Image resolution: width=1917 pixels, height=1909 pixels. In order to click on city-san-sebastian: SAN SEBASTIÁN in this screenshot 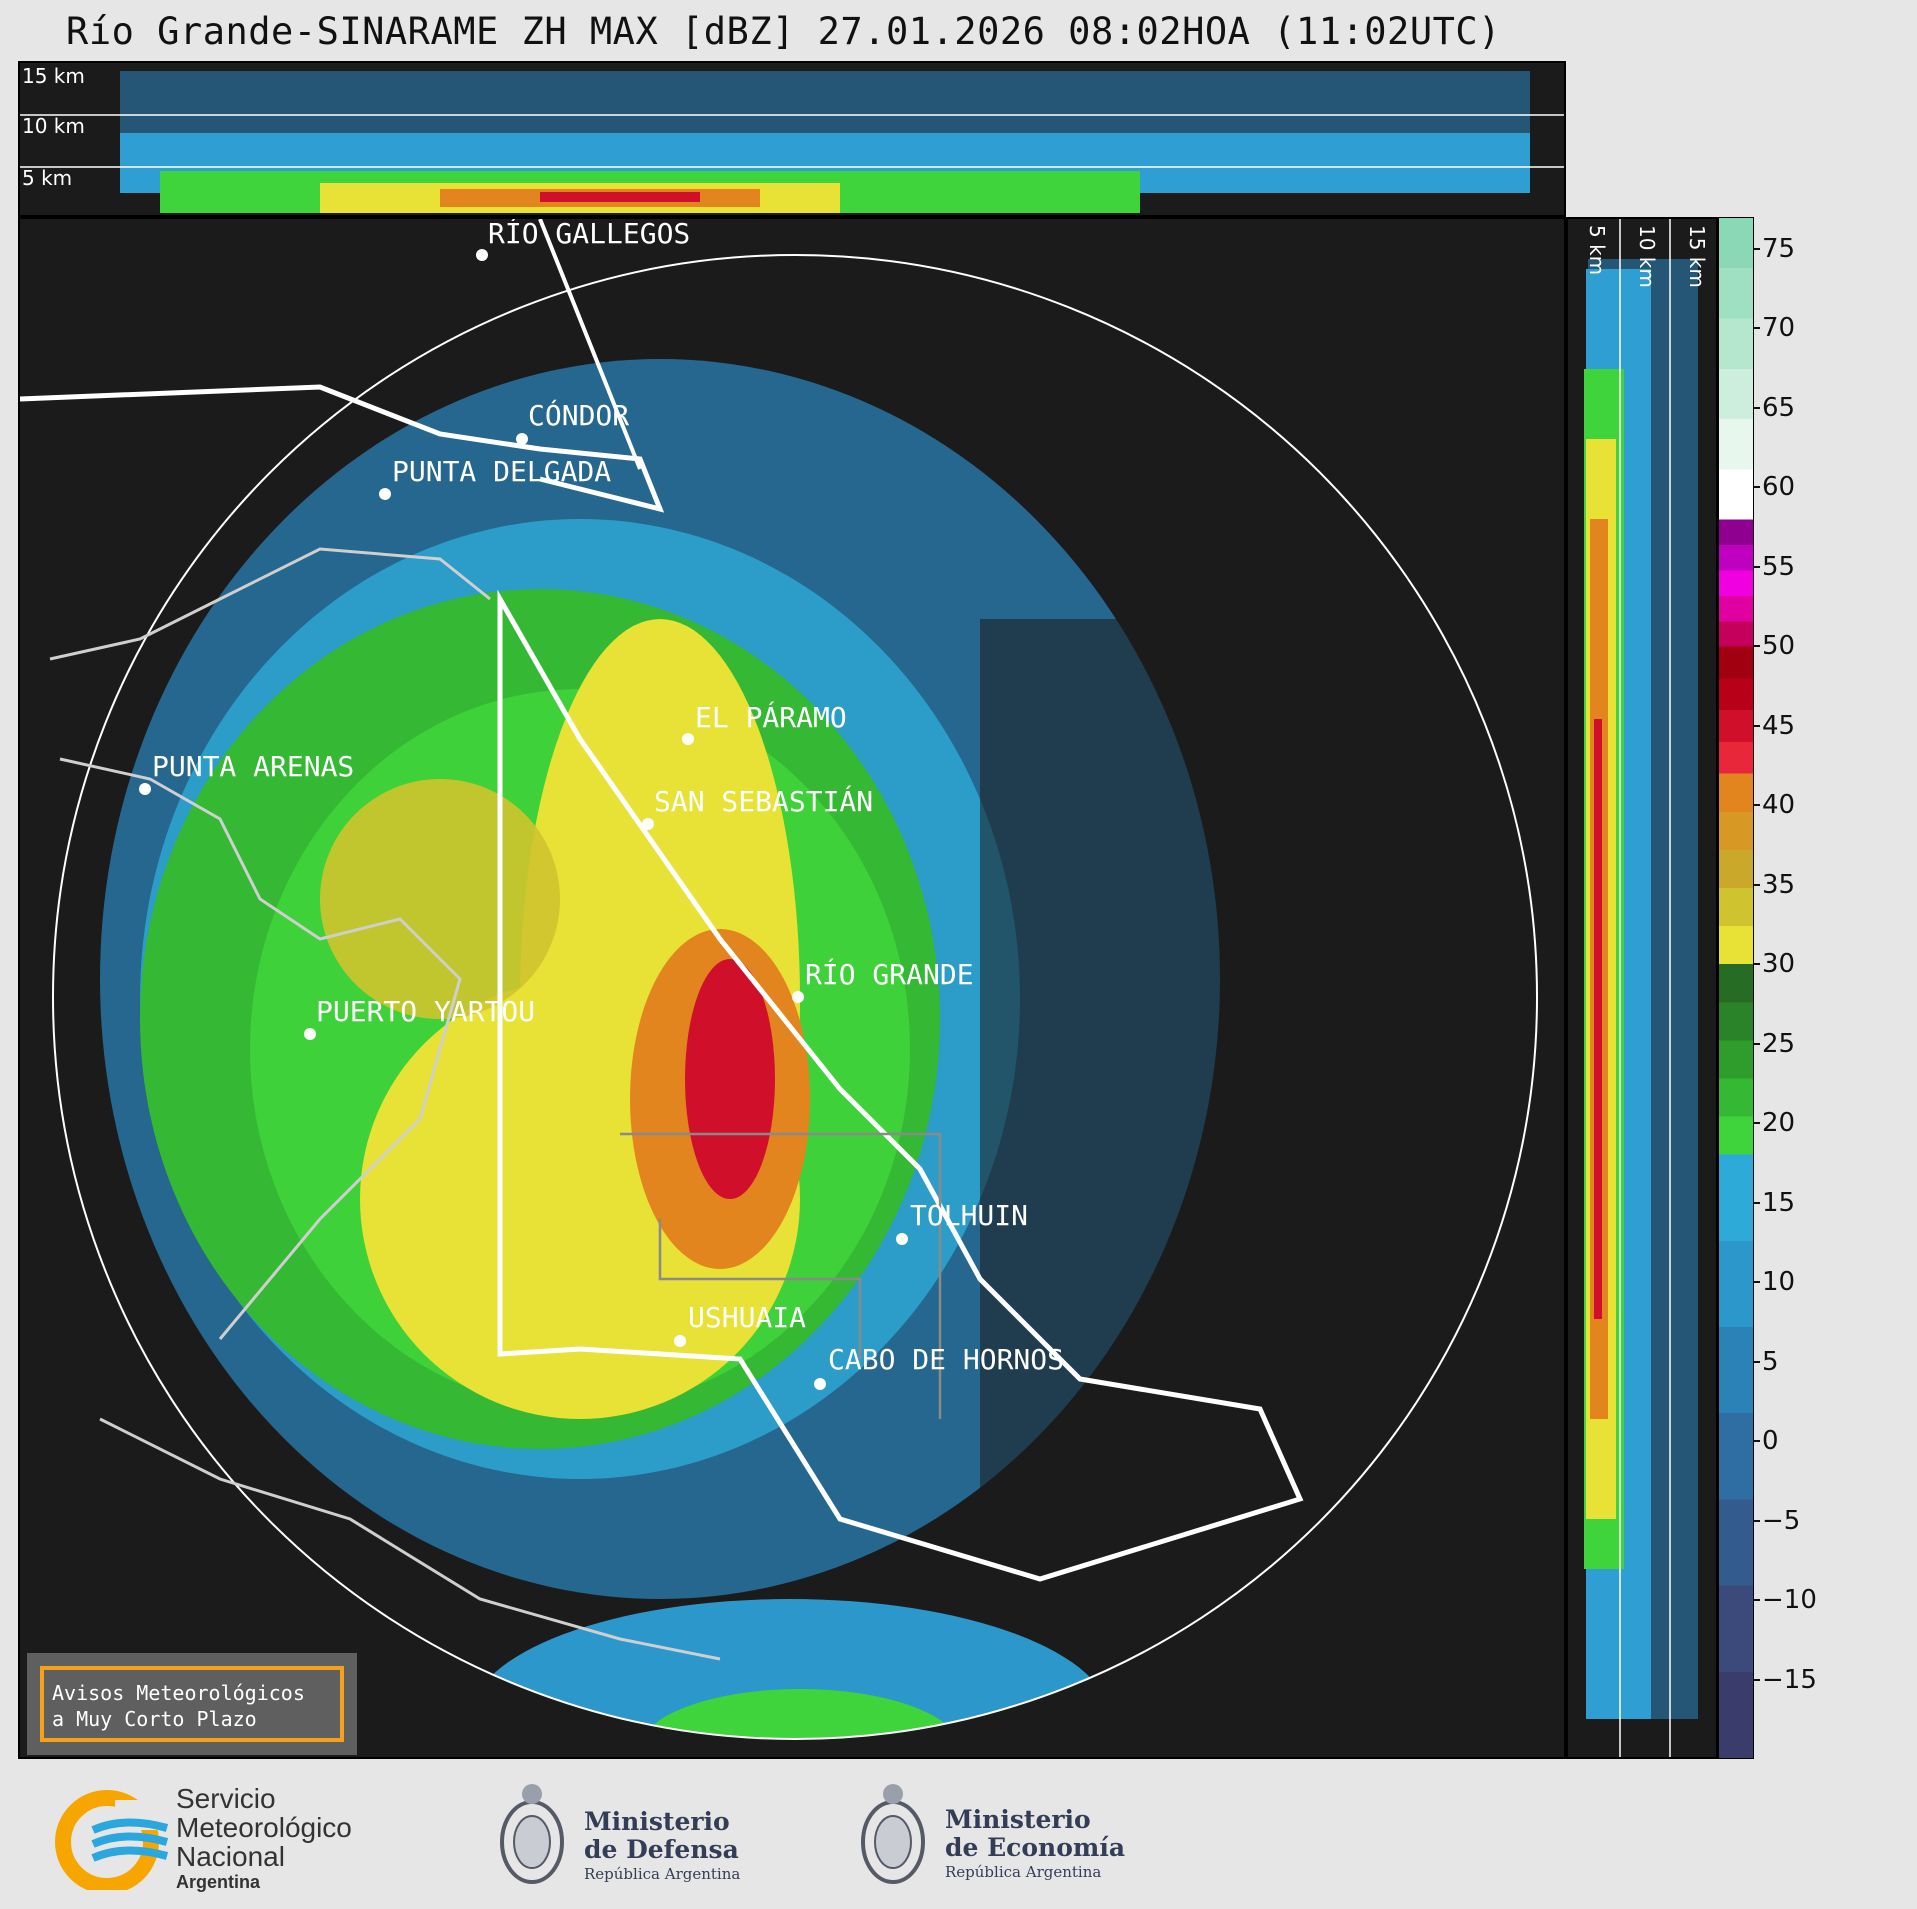, I will do `click(757, 807)`.